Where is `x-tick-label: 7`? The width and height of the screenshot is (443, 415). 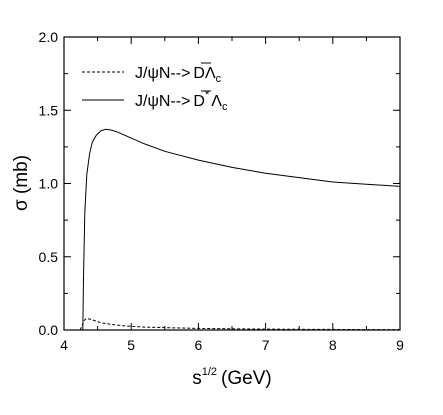 x-tick-label: 7 is located at coordinates (266, 345).